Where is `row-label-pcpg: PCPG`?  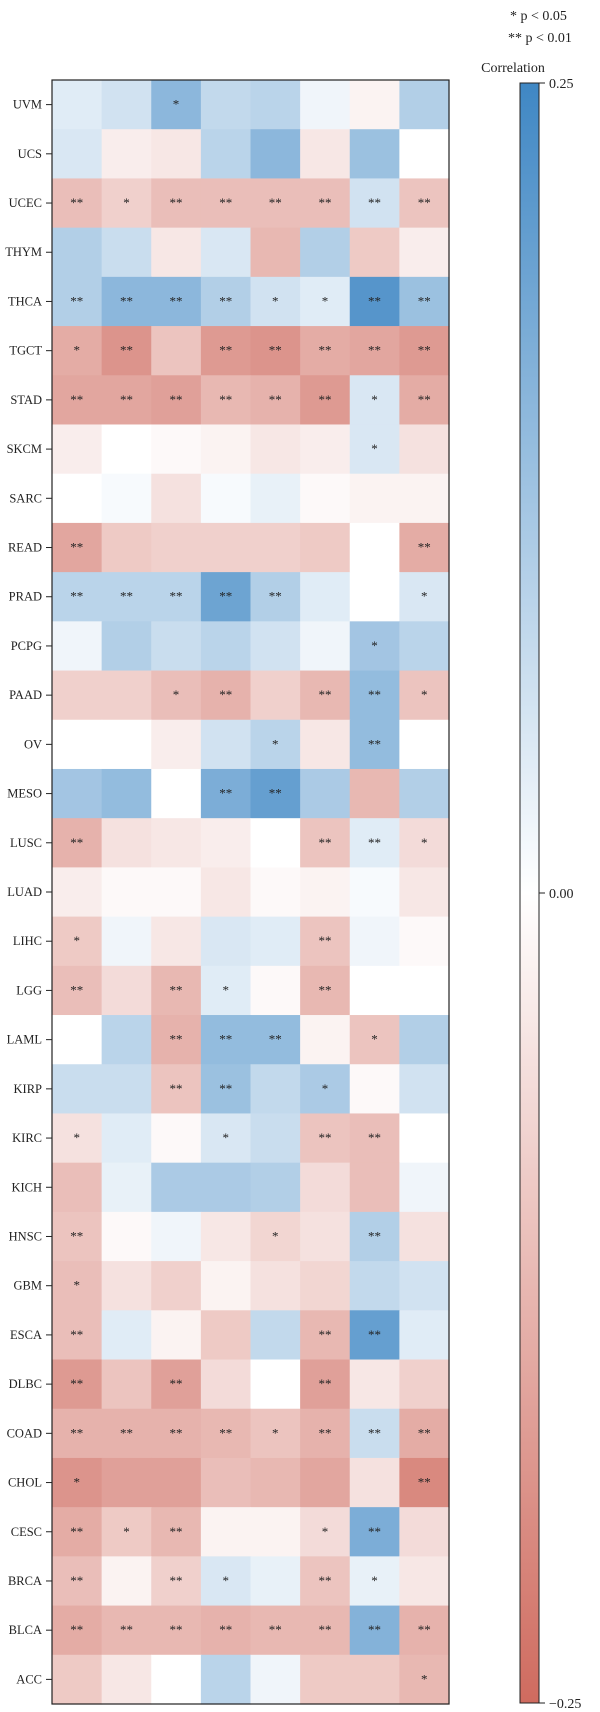
row-label-pcpg: PCPG is located at coordinates (26, 646).